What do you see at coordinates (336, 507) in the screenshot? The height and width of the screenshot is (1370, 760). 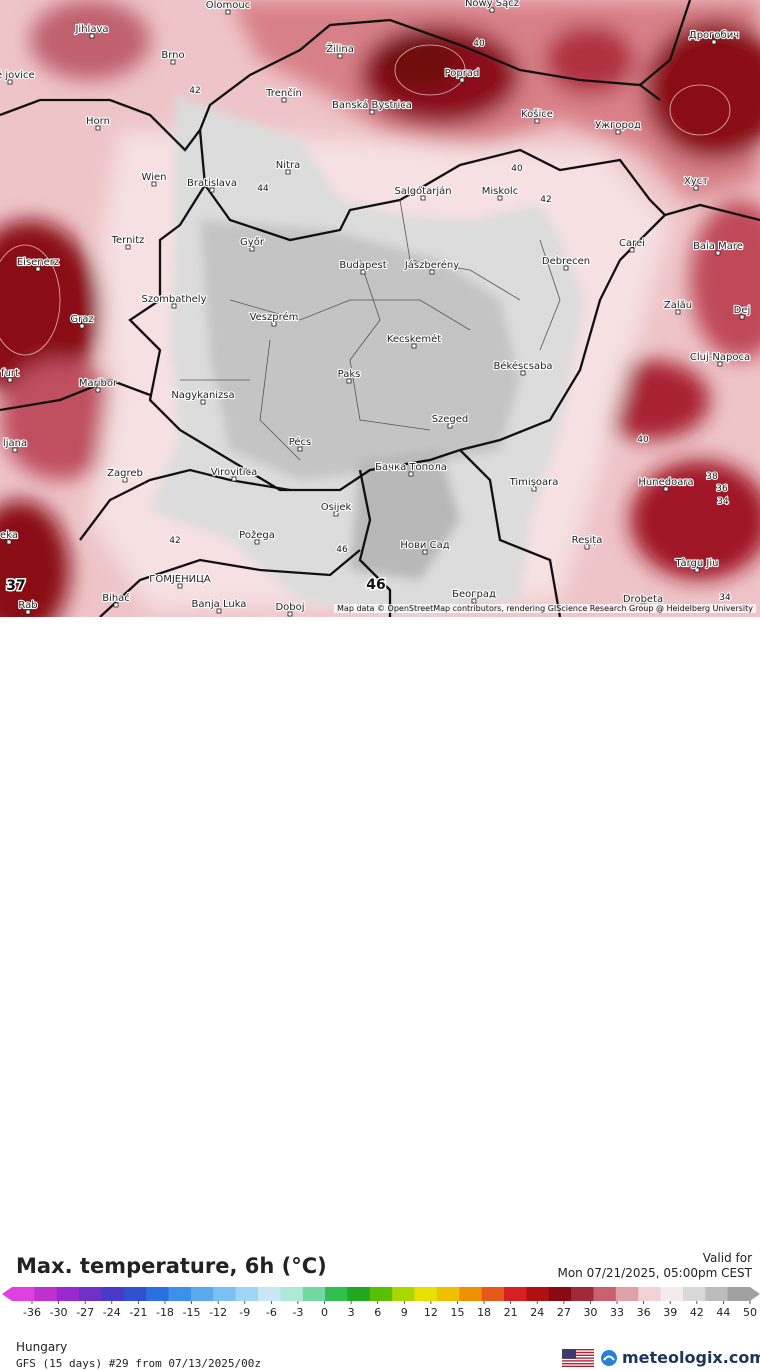 I see `city-label: Osijek` at bounding box center [336, 507].